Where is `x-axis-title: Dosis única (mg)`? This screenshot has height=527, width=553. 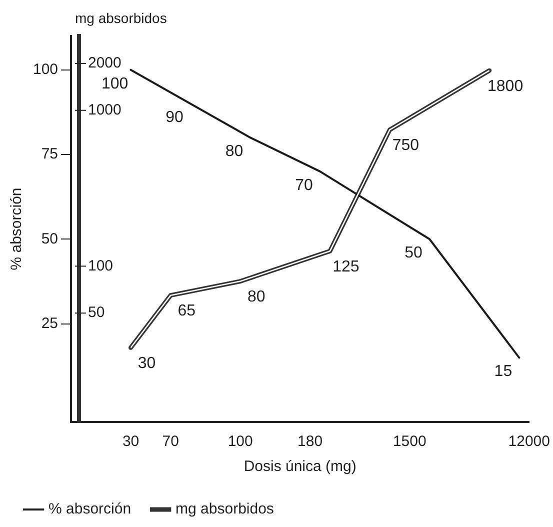 x-axis-title: Dosis única (mg) is located at coordinates (300, 467).